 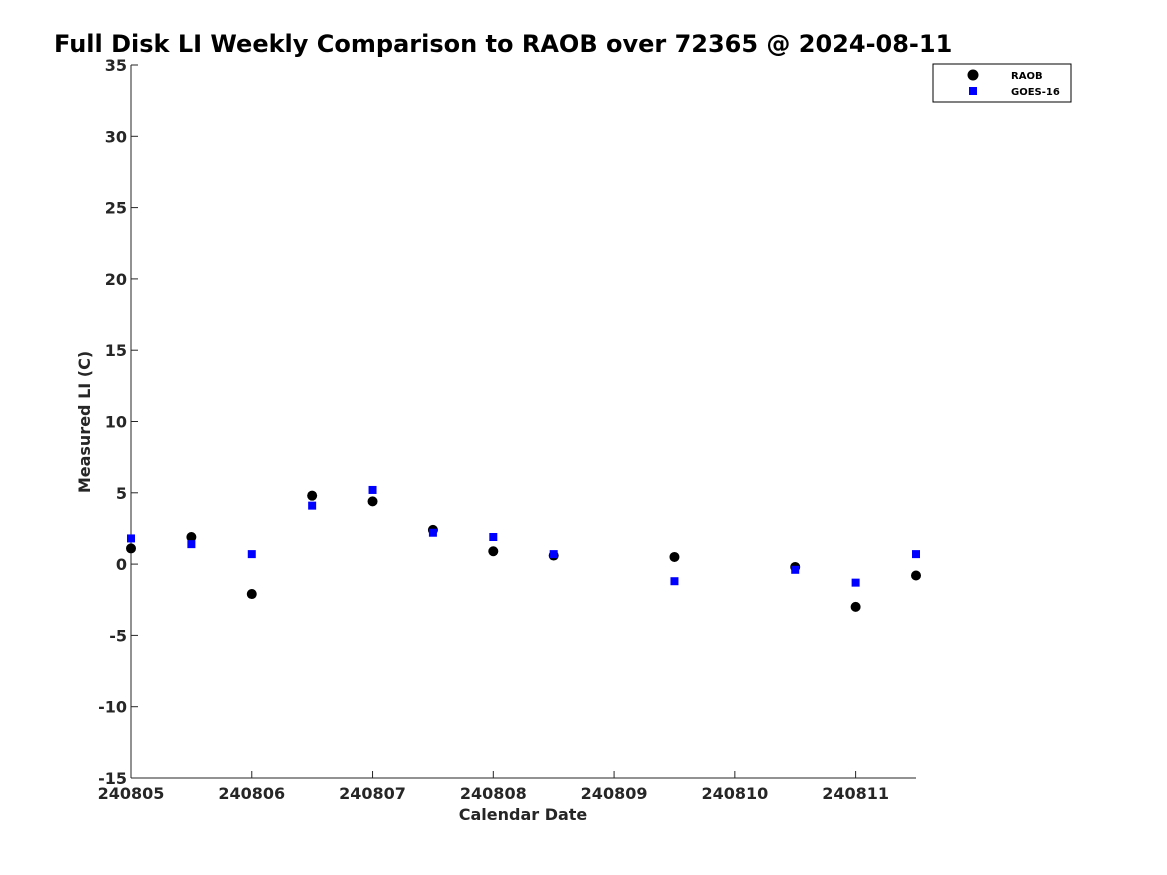 What do you see at coordinates (493, 793) in the screenshot?
I see `x-tick-label: 240808` at bounding box center [493, 793].